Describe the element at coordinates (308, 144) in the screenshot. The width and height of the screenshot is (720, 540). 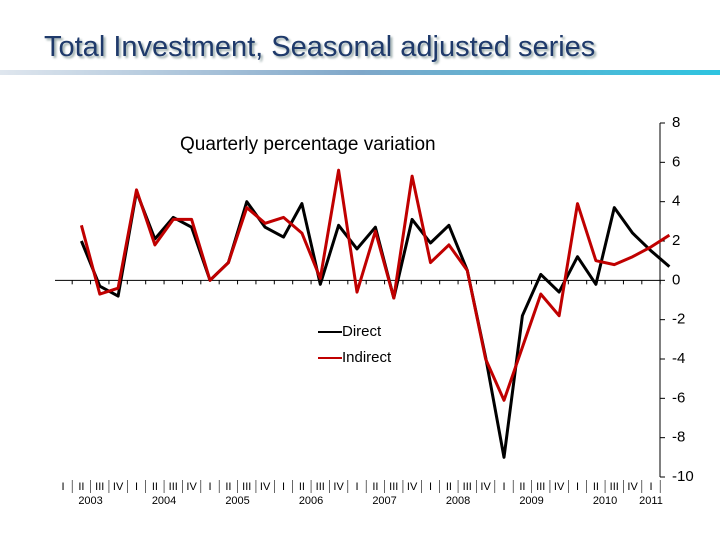
I see `chart-subtitle: Quarterly percentage variation` at that location.